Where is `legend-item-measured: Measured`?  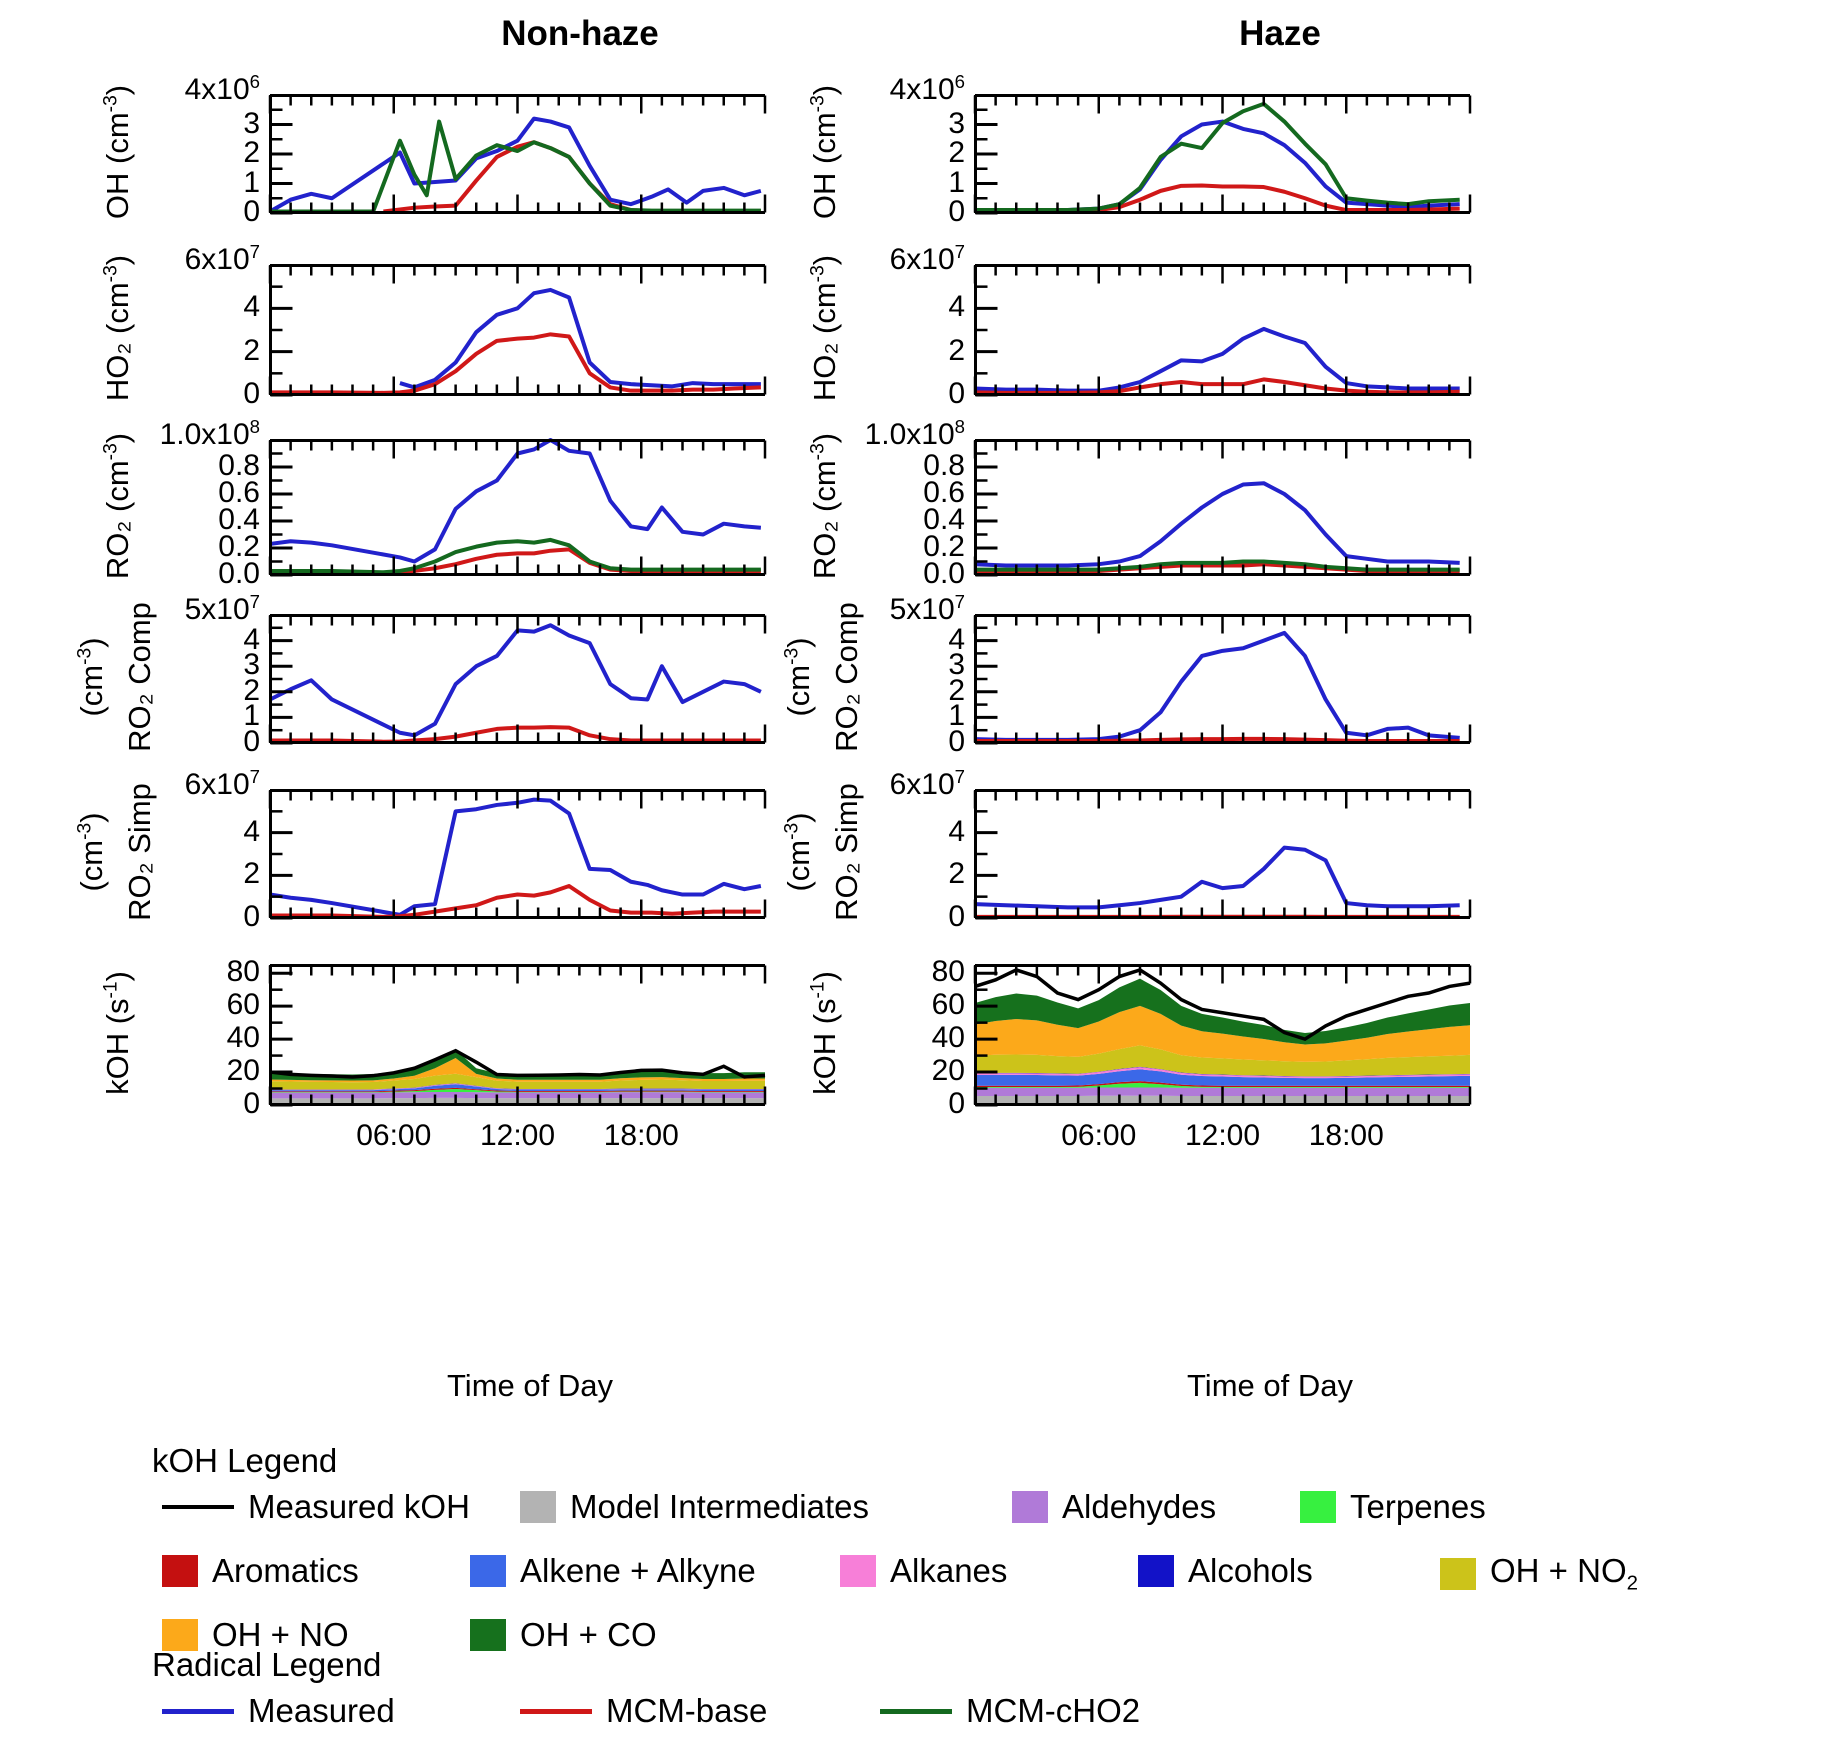 legend-item-measured: Measured is located at coordinates (278, 1711).